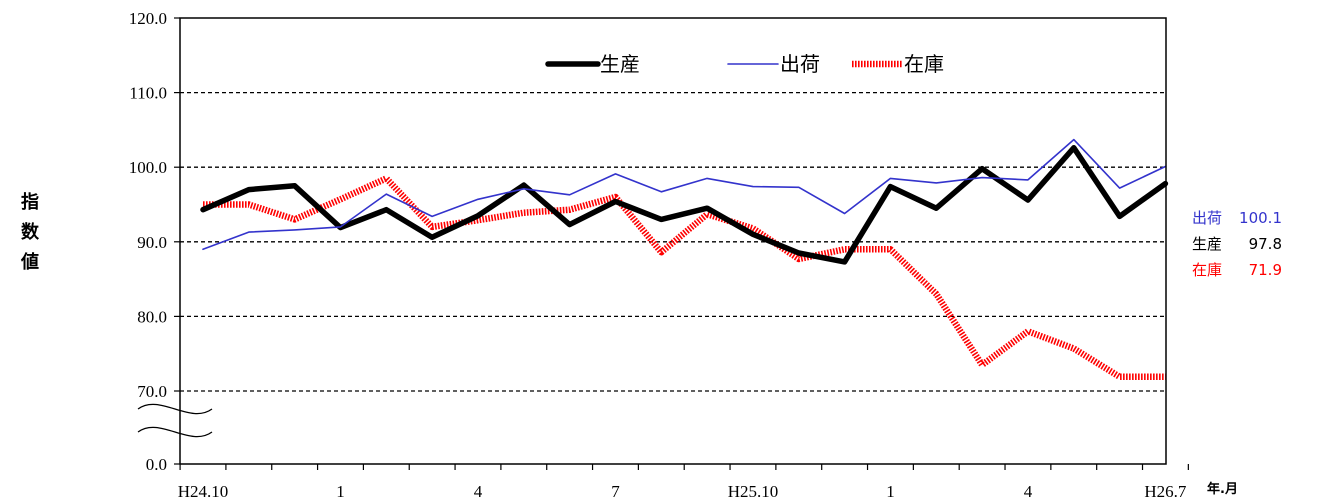 This screenshot has height=504, width=1323. I want to click on y-tick-label: 0.0, so click(156, 464).